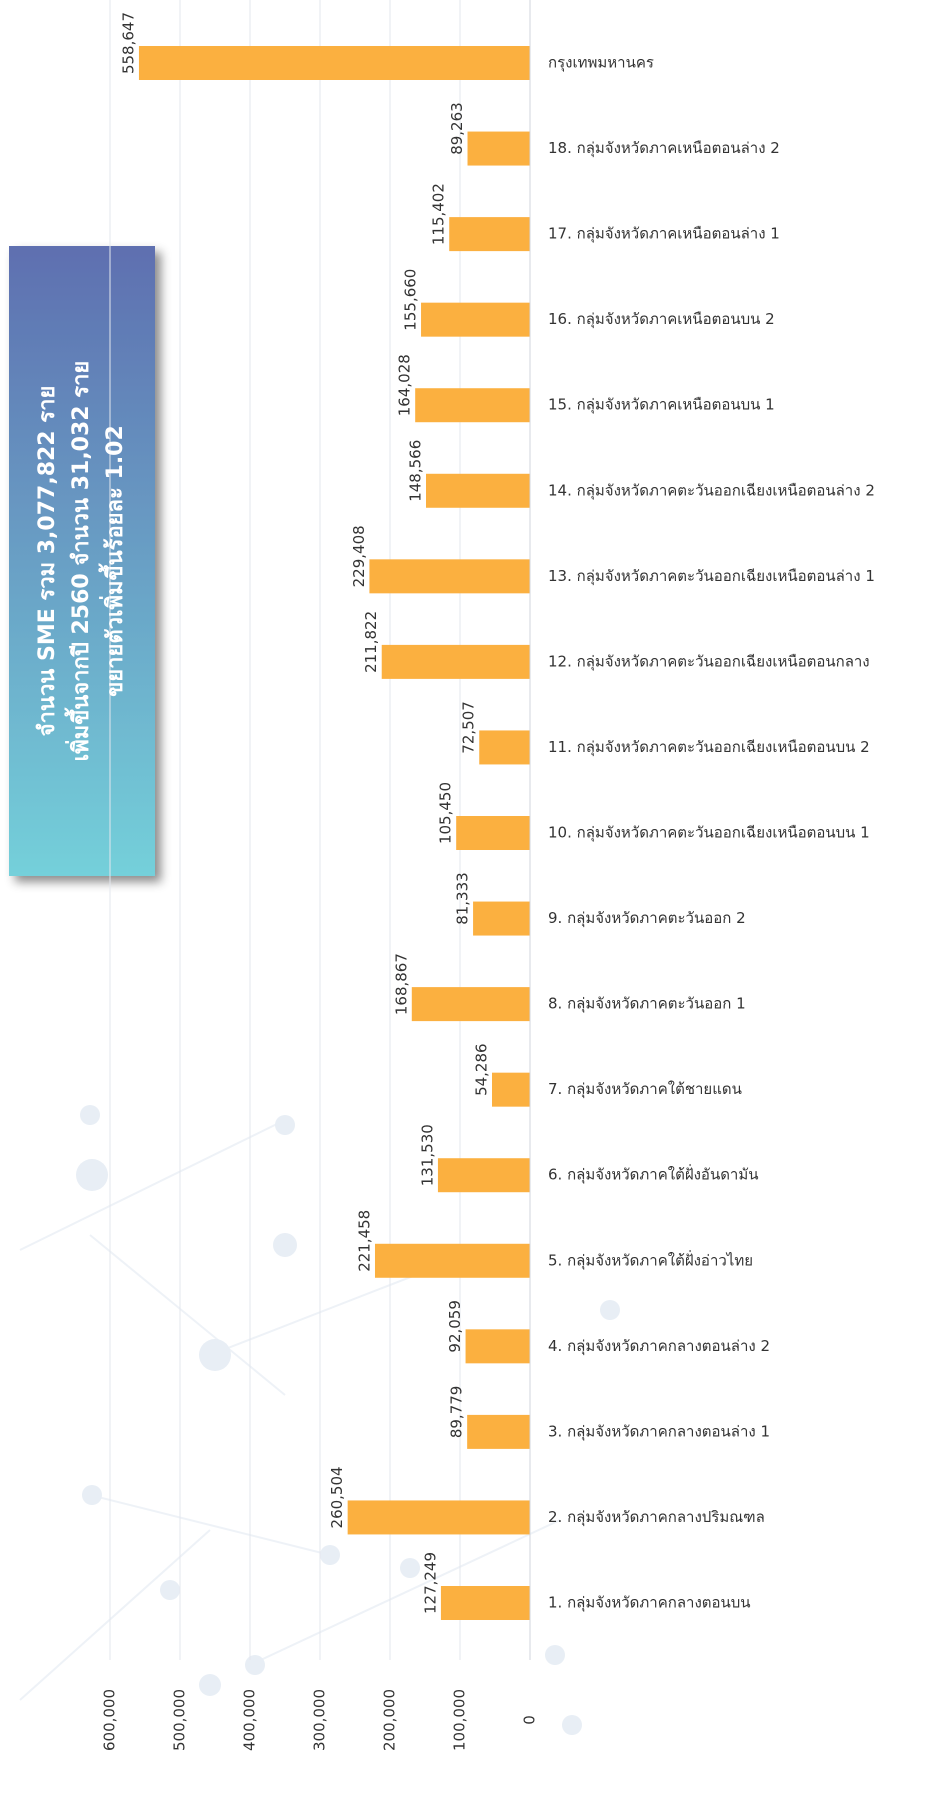 The image size is (947, 1798). I want to click on value-label: 558,647, so click(128, 43).